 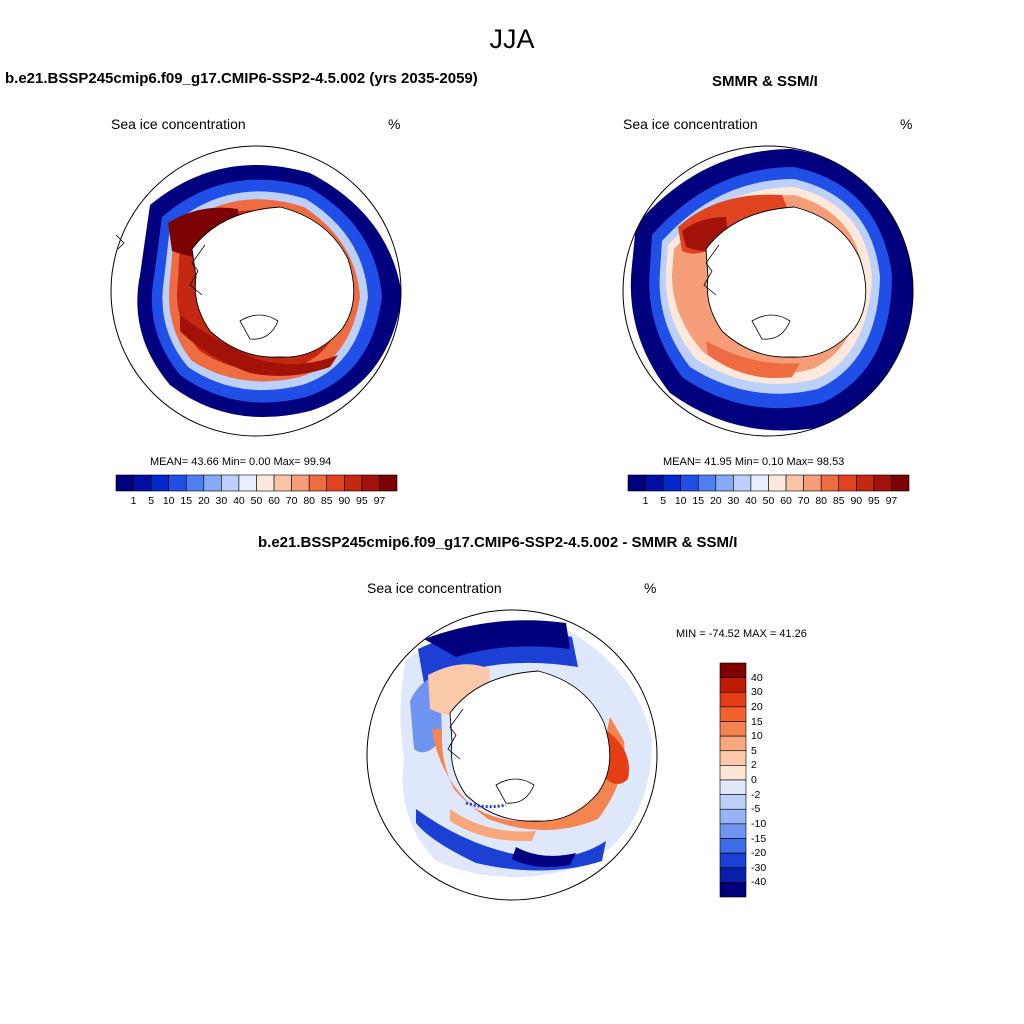 What do you see at coordinates (754, 462) in the screenshot?
I see `panel2-stats: MEAN= 41.95 Min= 0.10 Max= 98.53` at bounding box center [754, 462].